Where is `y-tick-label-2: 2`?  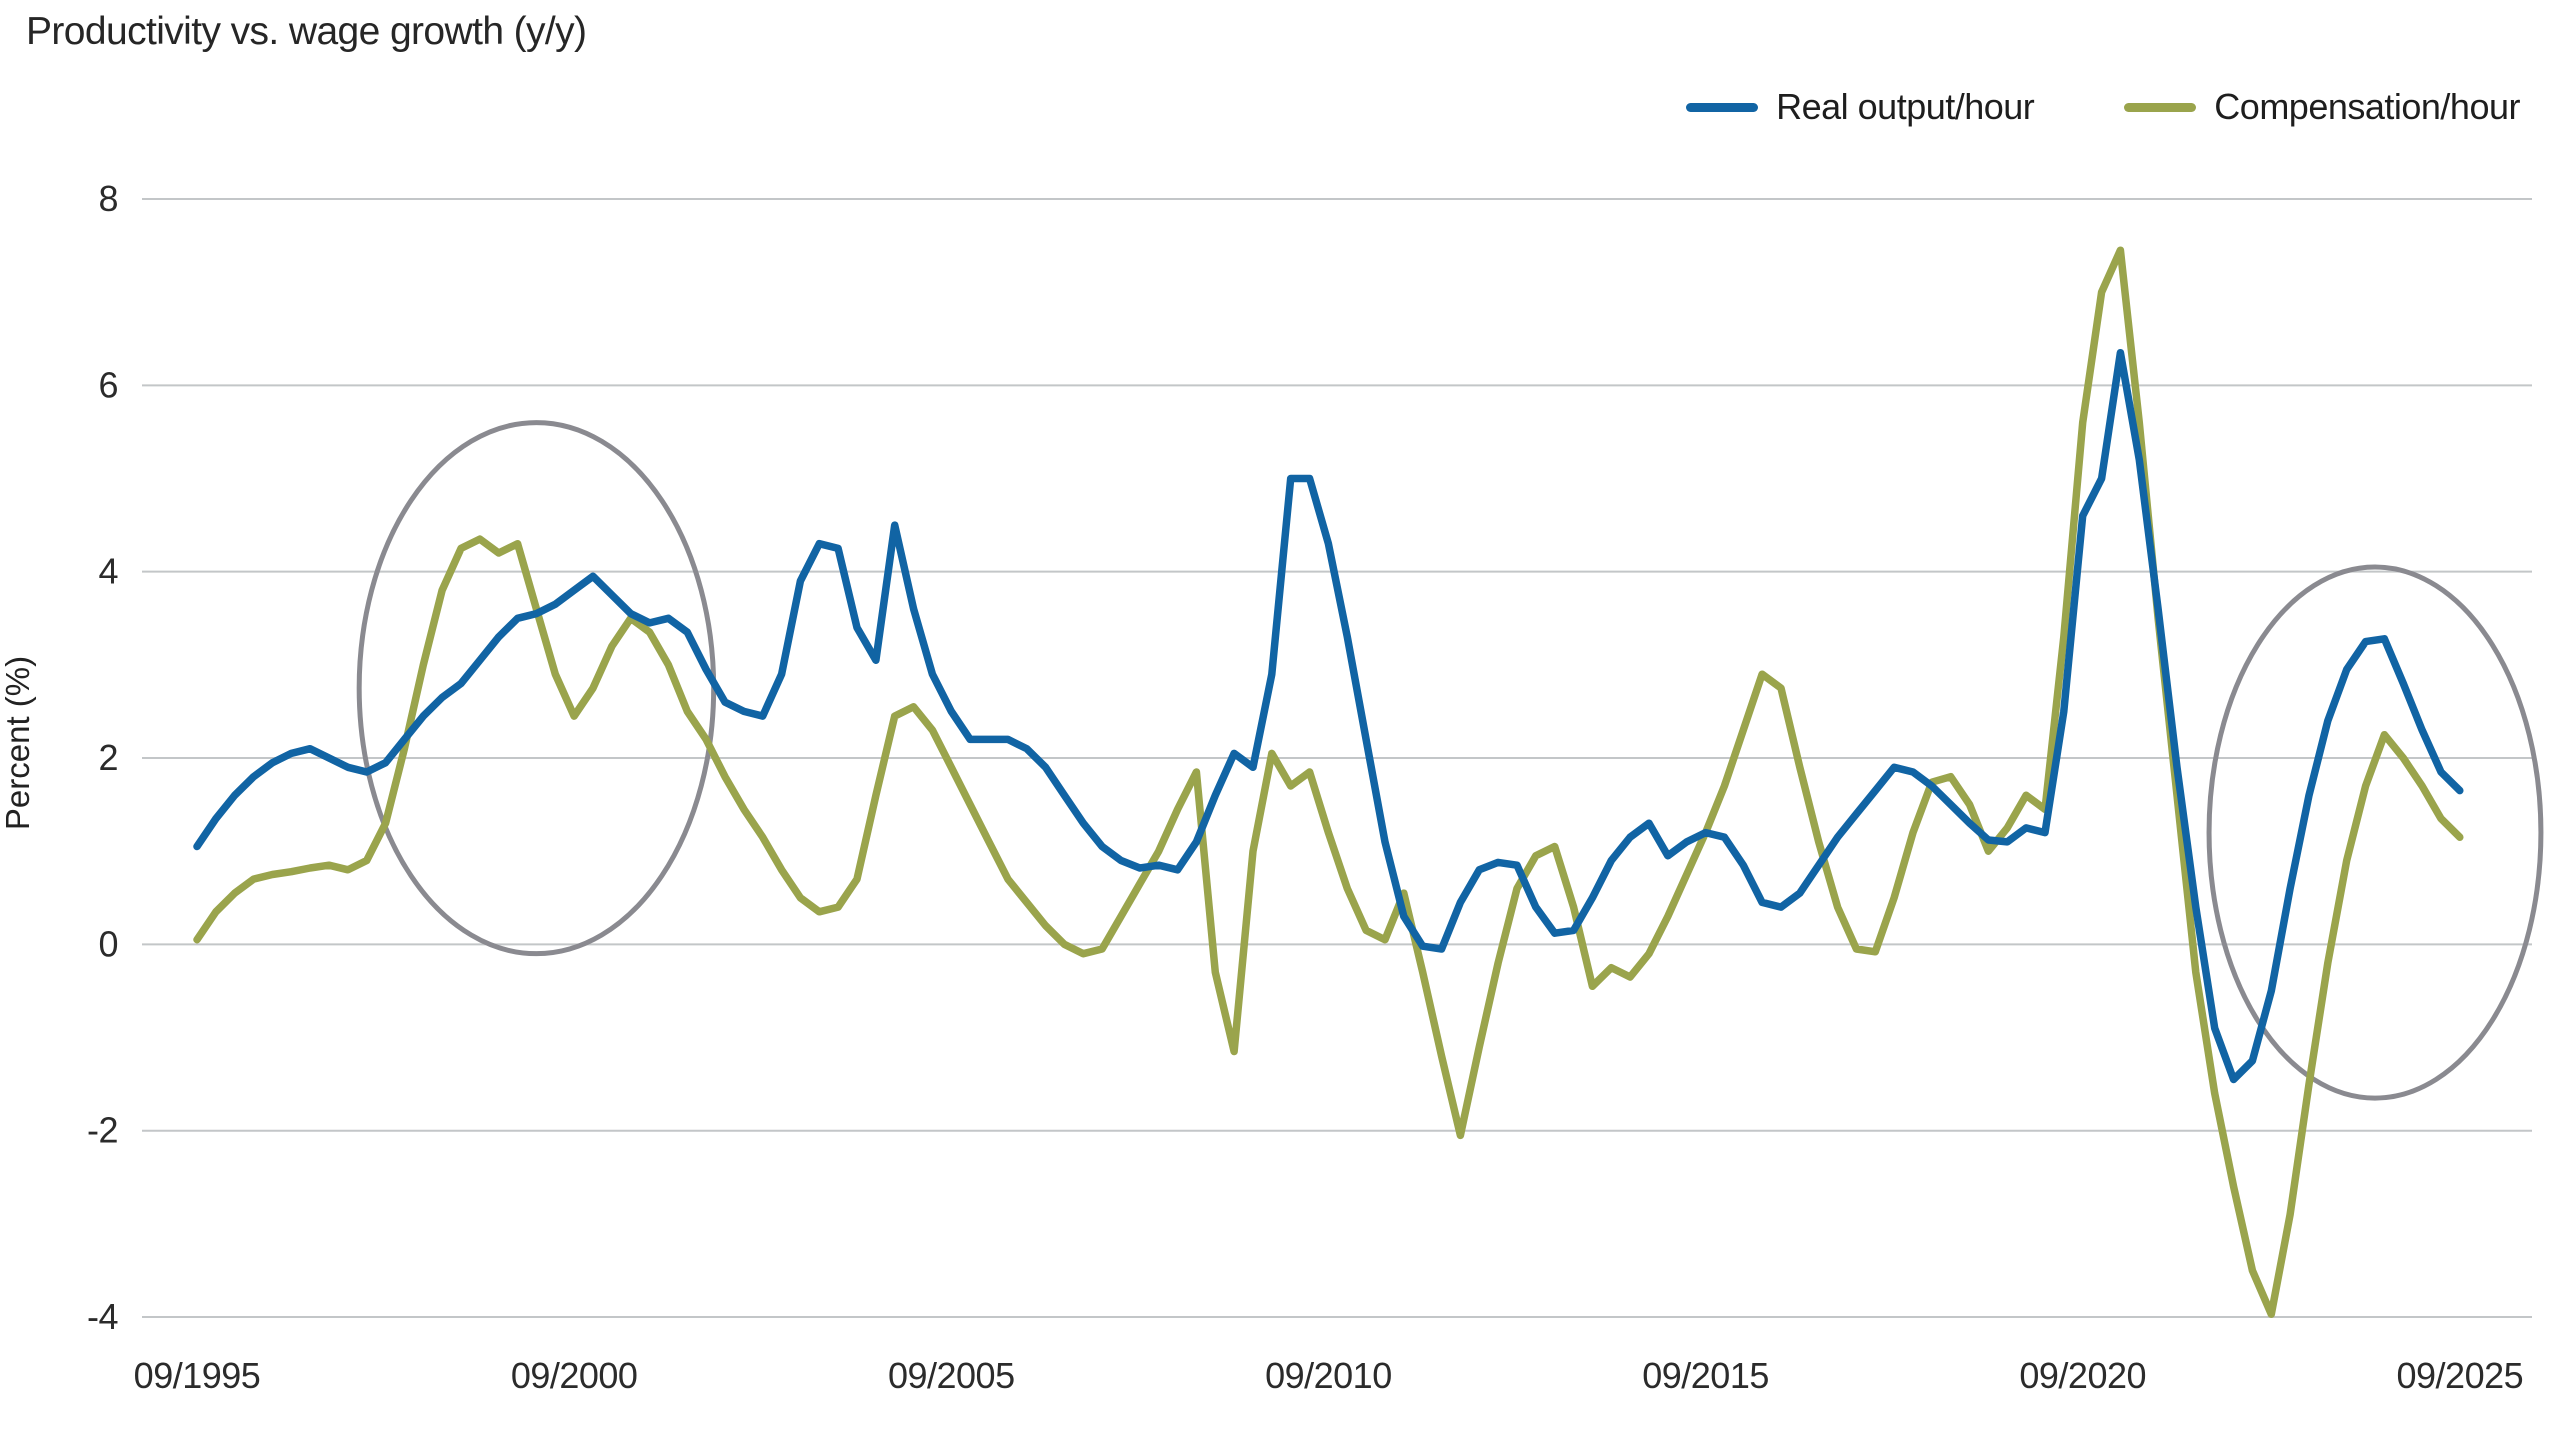 y-tick-label-2: 2 is located at coordinates (108, 757).